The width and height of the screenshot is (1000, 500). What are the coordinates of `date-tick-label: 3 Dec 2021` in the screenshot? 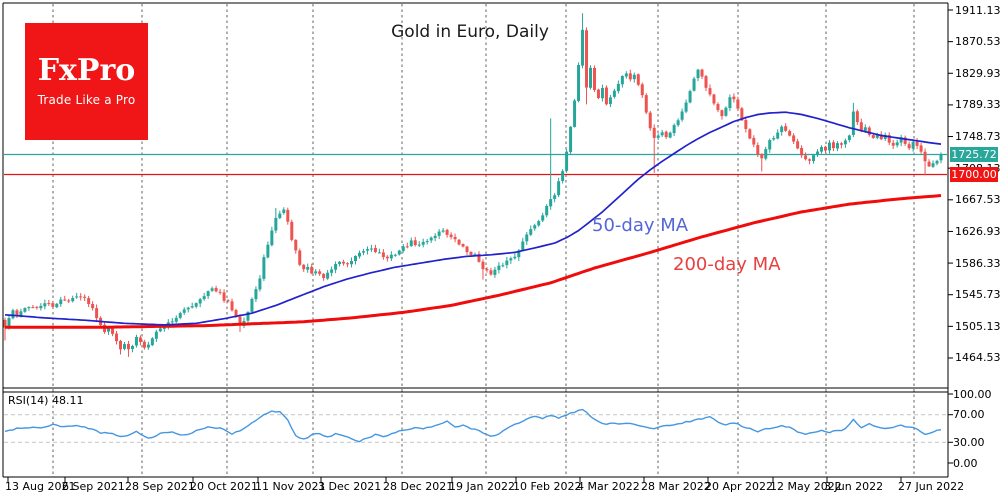 It's located at (350, 486).